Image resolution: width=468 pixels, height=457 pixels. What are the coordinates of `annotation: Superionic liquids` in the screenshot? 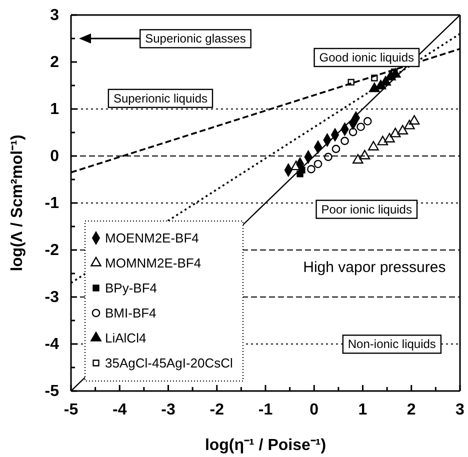 It's located at (160, 98).